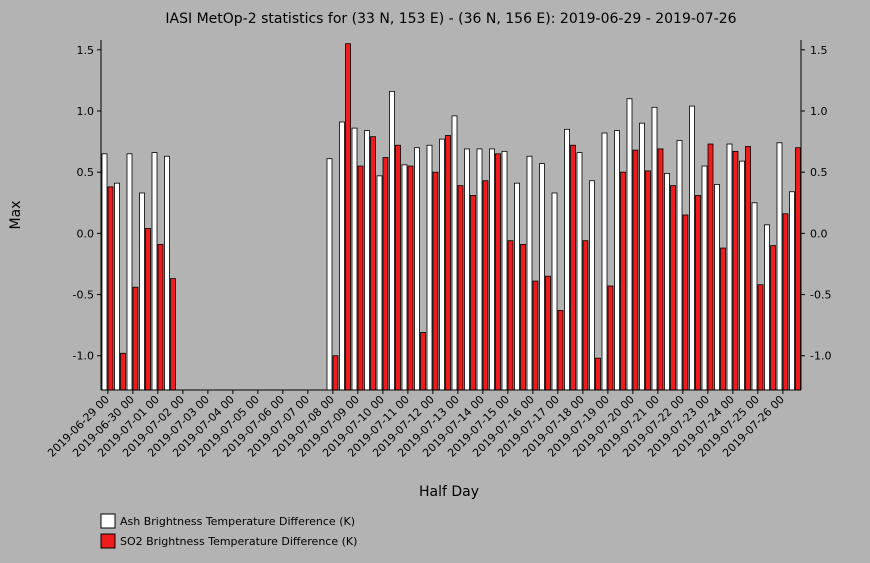 This screenshot has width=870, height=563. What do you see at coordinates (816, 203) in the screenshot?
I see `y-axis-right: 1.5 1.0 0.5 0.0 -0.5 -1.0` at bounding box center [816, 203].